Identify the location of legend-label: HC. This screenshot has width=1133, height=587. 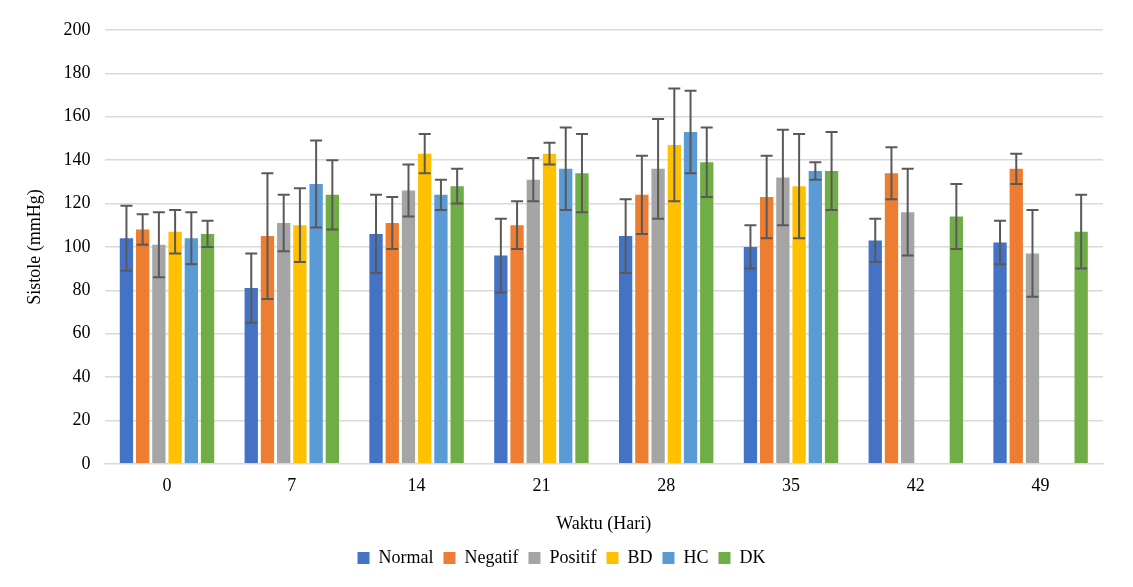
(696, 556).